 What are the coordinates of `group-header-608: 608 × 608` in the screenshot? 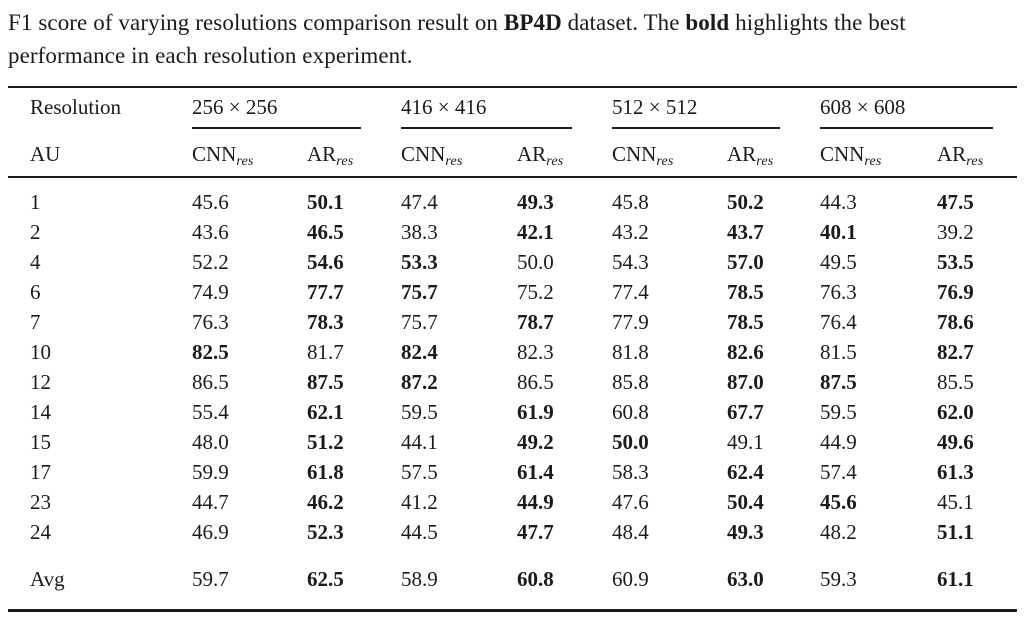 It's located at (918, 109).